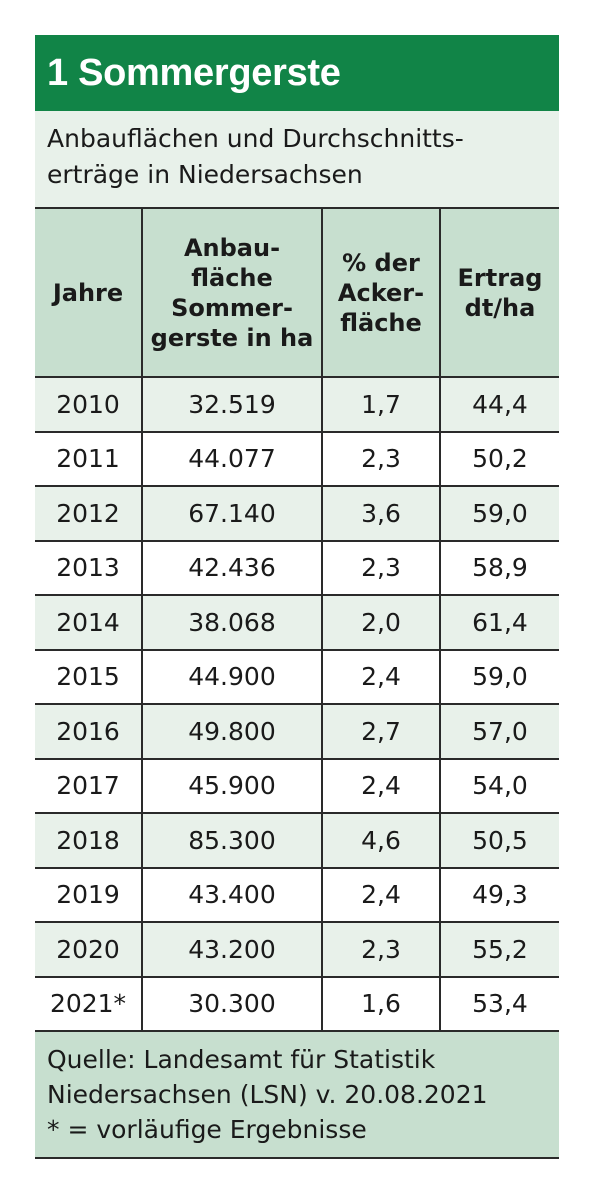 Image resolution: width=597 pixels, height=1193 pixels. Describe the element at coordinates (231, 623) in the screenshot. I see `cell-area: 38.068` at that location.